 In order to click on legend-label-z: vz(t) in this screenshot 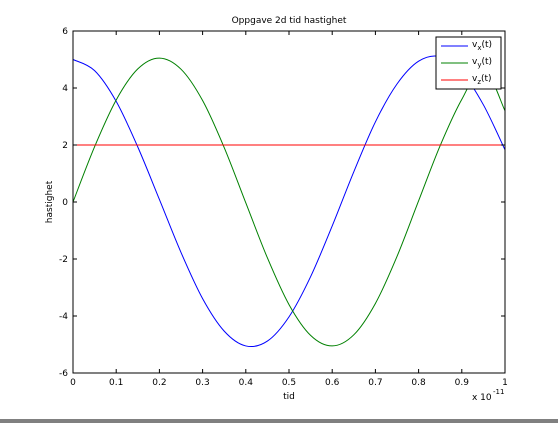, I will do `click(482, 80)`.